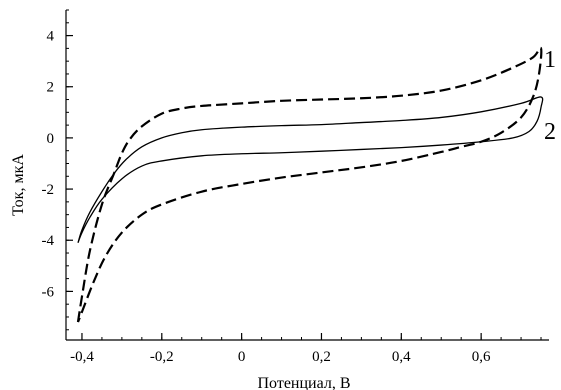 The image size is (561, 390). Describe the element at coordinates (550, 60) in the screenshot. I see `curve-label-1: 1` at that location.